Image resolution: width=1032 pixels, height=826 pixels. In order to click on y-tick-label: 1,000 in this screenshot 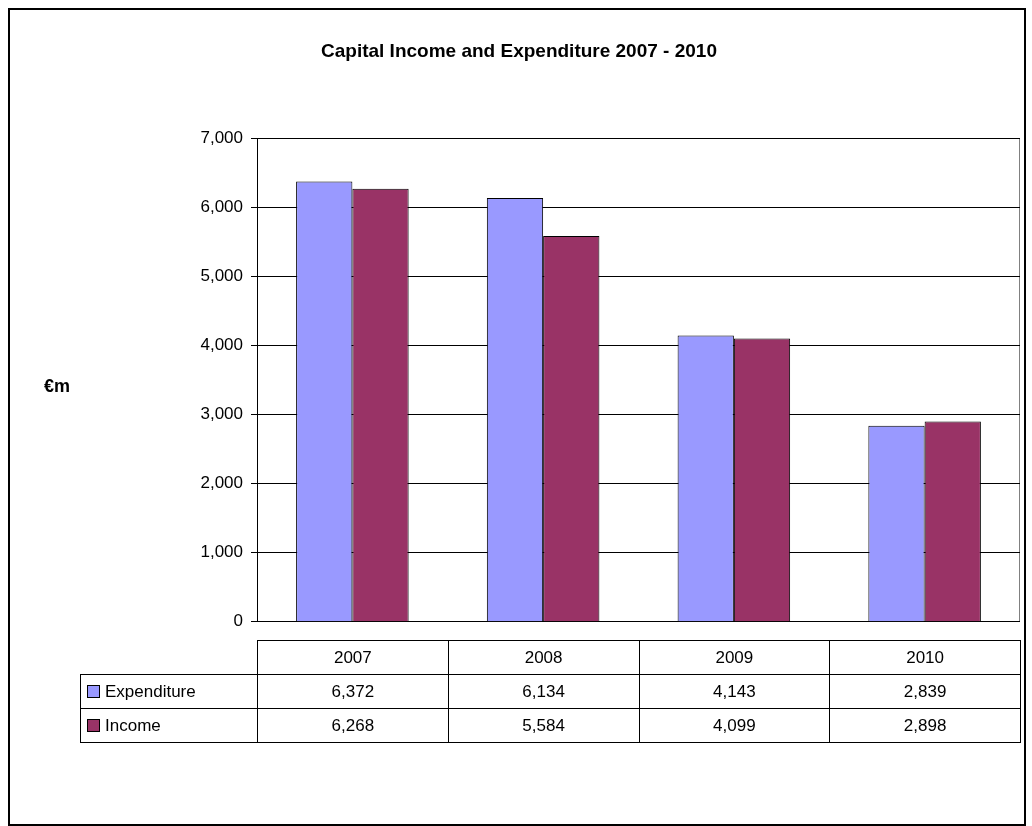, I will do `click(221, 552)`.